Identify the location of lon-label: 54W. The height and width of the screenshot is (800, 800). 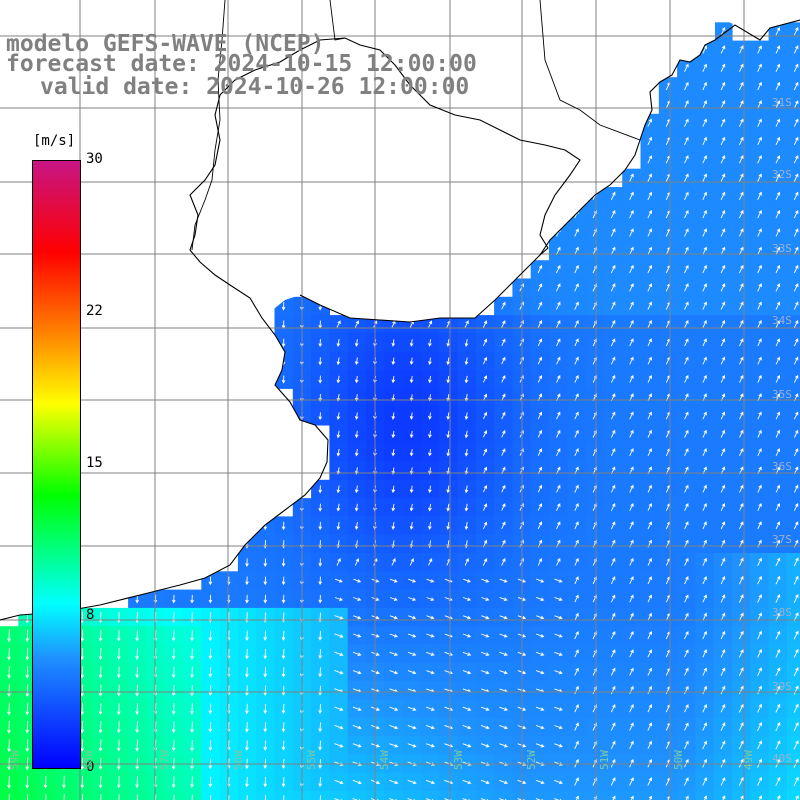
(384, 760).